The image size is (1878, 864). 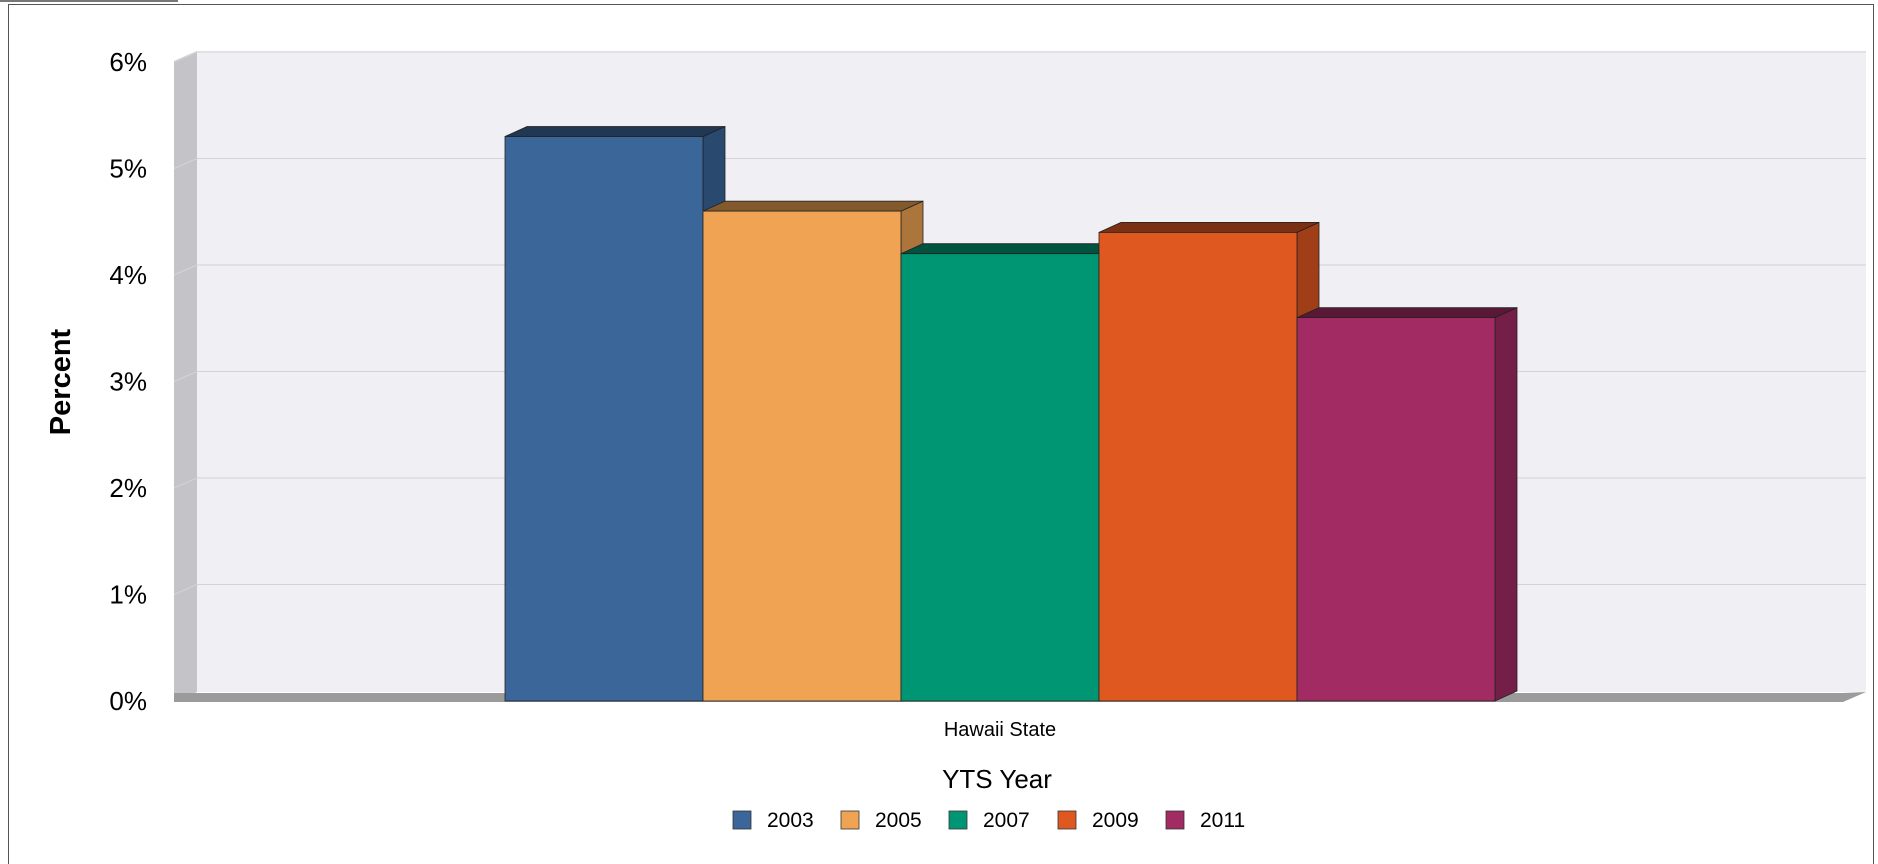 I want to click on y-tick-label: 6%, so click(x=128, y=62).